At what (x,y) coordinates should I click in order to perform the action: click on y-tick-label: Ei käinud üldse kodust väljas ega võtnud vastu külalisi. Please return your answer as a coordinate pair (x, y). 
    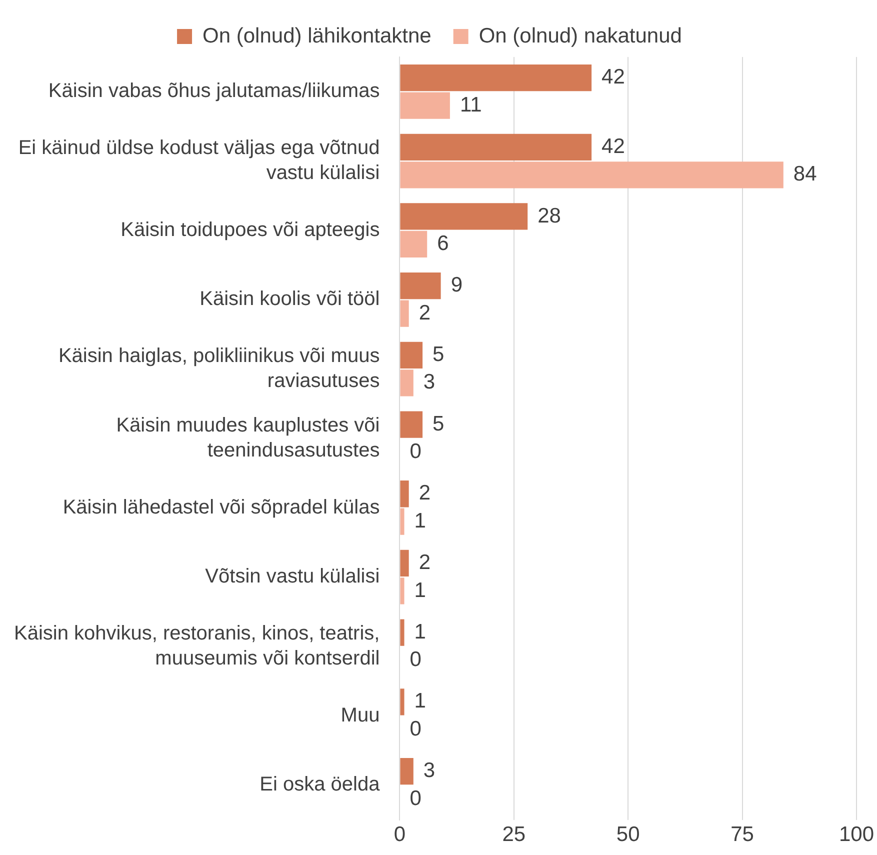
    Looking at the image, I should click on (199, 160).